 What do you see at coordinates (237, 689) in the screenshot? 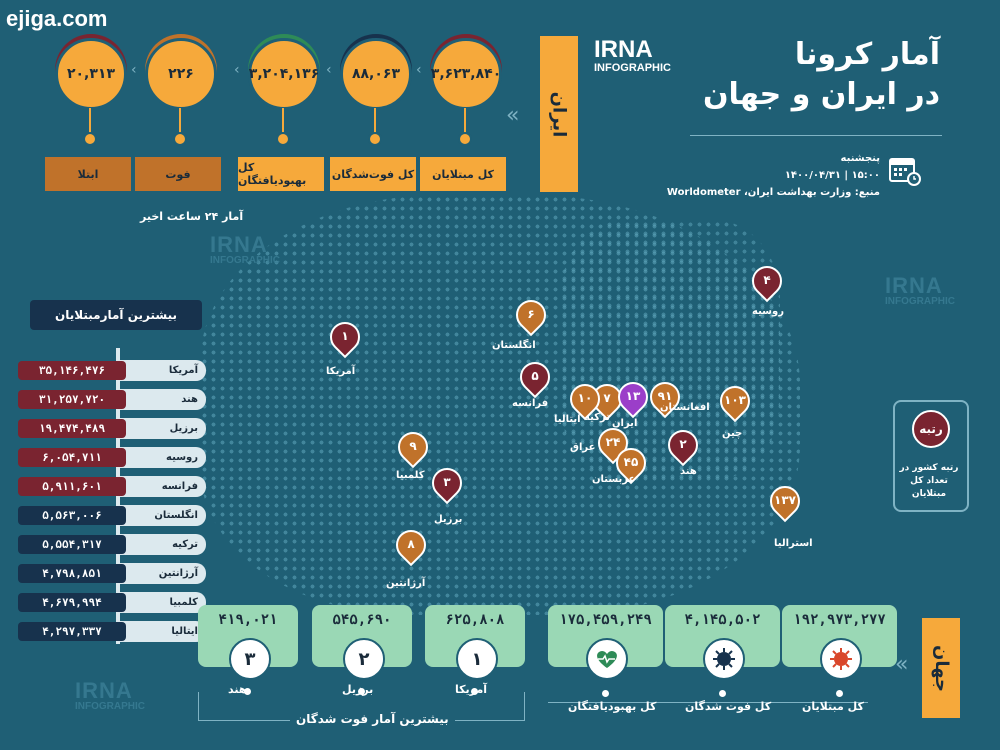
I see `death-country: هند` at bounding box center [237, 689].